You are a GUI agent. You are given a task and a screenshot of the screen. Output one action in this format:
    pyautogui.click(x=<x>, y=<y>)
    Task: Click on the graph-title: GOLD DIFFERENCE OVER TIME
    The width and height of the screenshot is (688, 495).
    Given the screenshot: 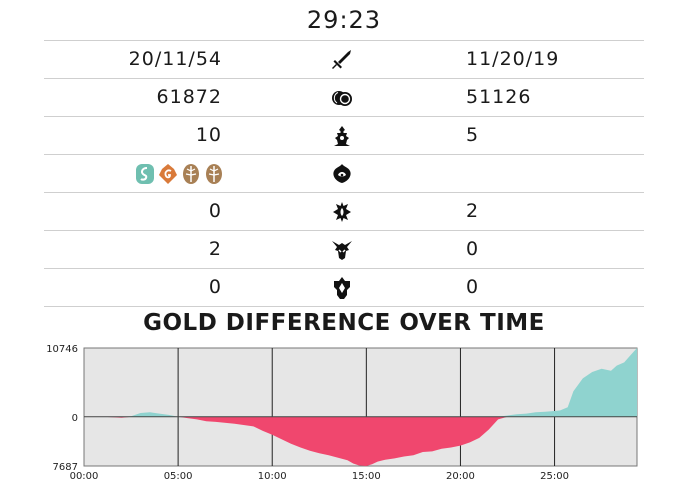 What is the action you would take?
    pyautogui.click(x=344, y=323)
    